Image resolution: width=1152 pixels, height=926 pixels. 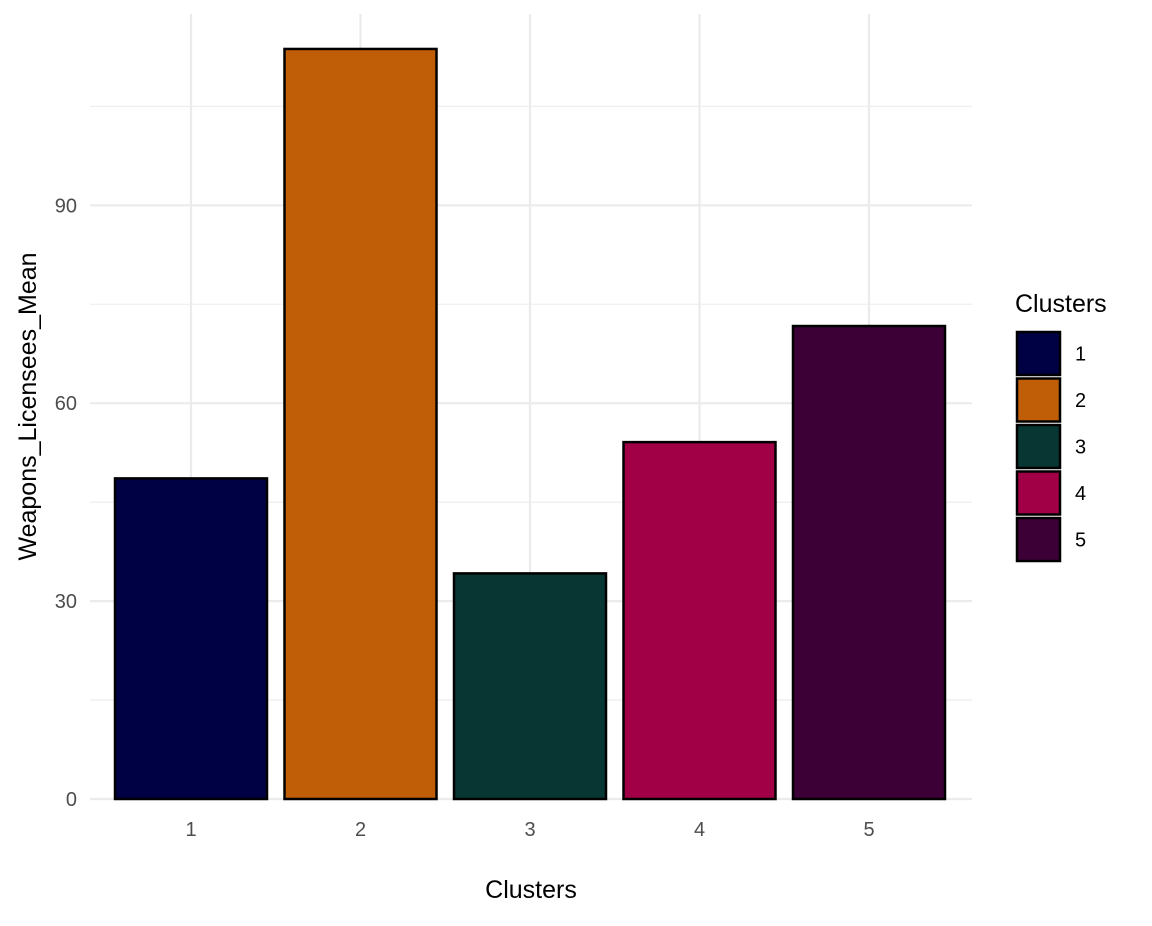 I want to click on y-tick-label: 90, so click(x=66, y=206).